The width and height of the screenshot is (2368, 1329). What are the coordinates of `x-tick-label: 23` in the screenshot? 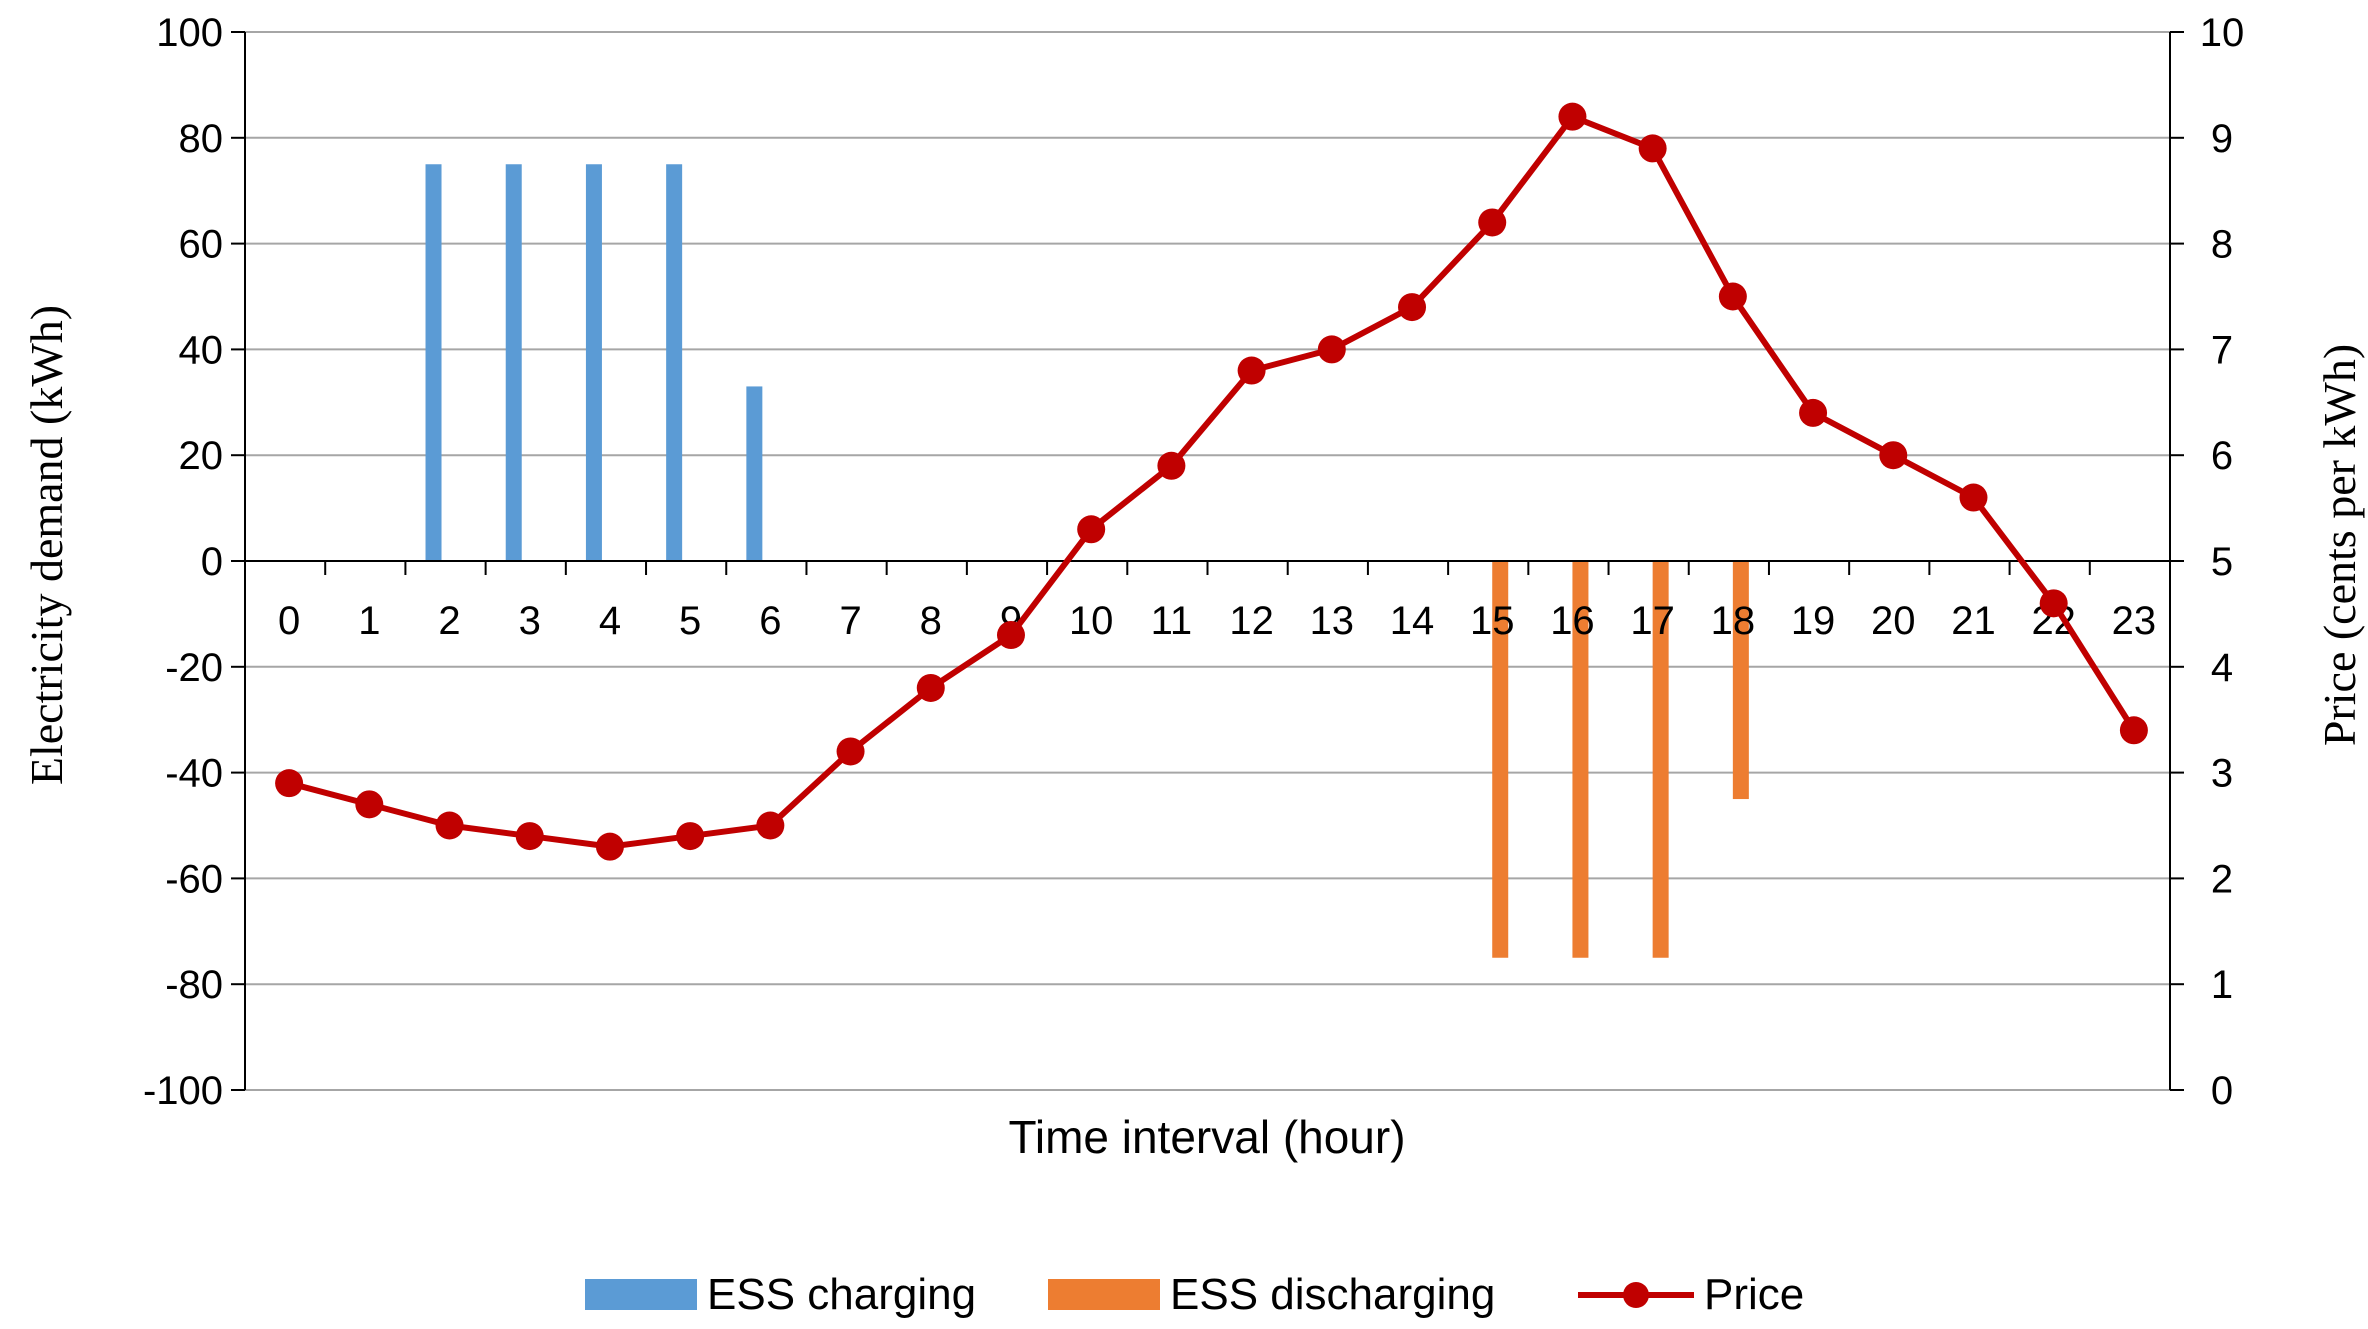 It's located at (2134, 621).